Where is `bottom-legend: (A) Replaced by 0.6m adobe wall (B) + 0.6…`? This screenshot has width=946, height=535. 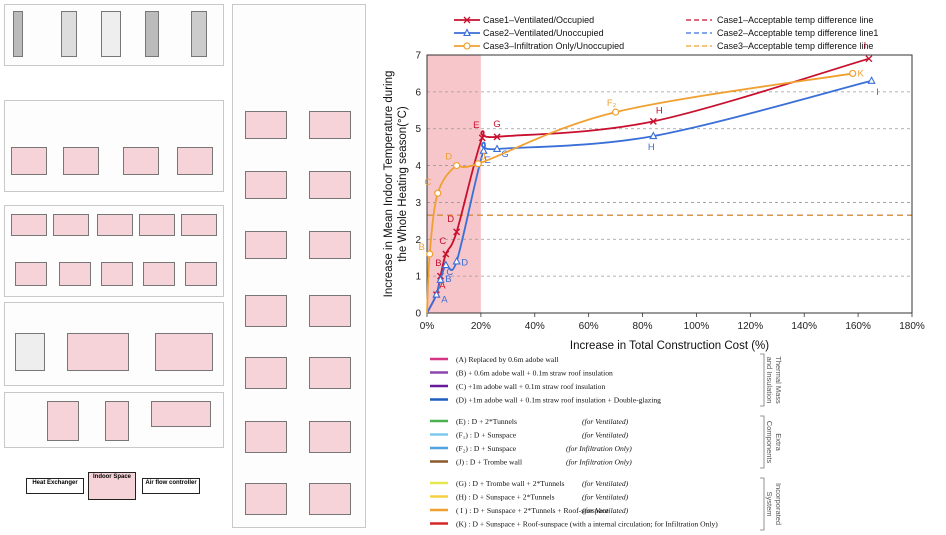
bottom-legend: (A) Replaced by 0.6m adobe wall (B) + 0.6… is located at coordinates (606, 442).